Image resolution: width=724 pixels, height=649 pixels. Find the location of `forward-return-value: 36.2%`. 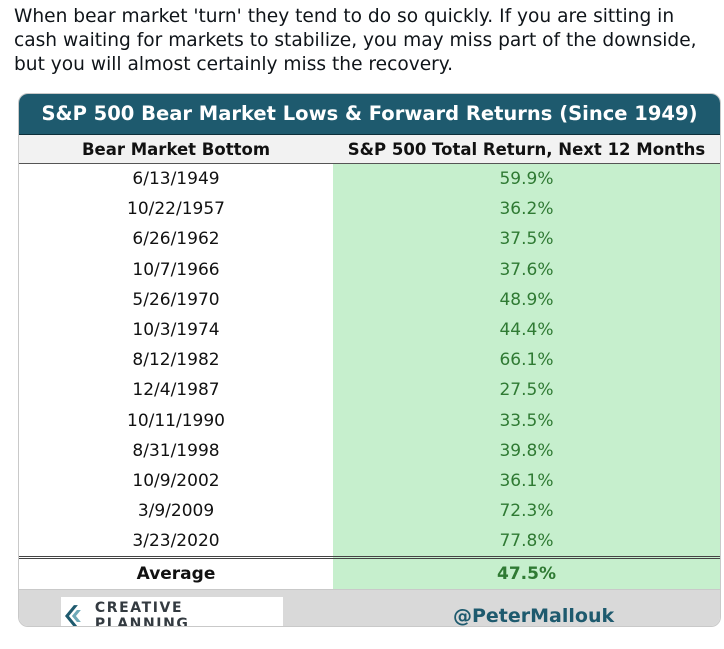

forward-return-value: 36.2% is located at coordinates (526, 209).